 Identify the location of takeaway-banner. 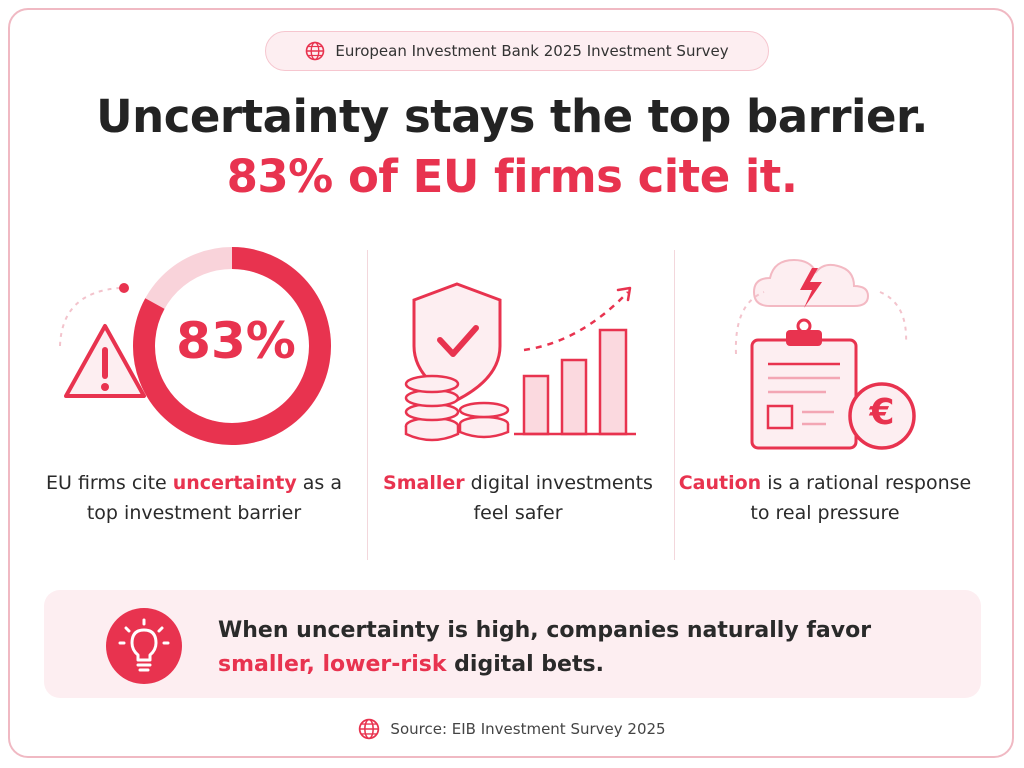
(512, 644).